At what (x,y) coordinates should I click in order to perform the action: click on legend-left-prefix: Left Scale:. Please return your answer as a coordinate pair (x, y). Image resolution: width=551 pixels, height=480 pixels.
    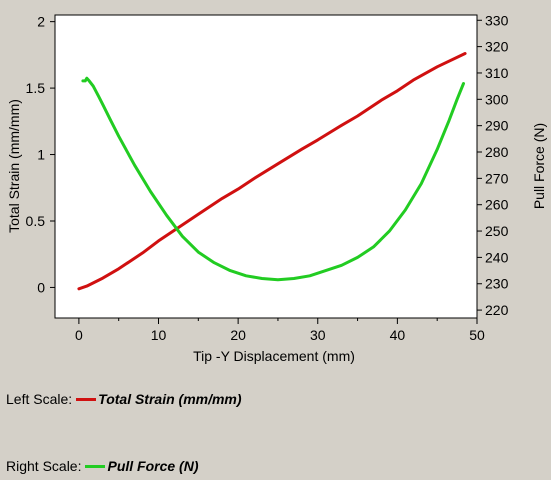
    Looking at the image, I should click on (39, 399).